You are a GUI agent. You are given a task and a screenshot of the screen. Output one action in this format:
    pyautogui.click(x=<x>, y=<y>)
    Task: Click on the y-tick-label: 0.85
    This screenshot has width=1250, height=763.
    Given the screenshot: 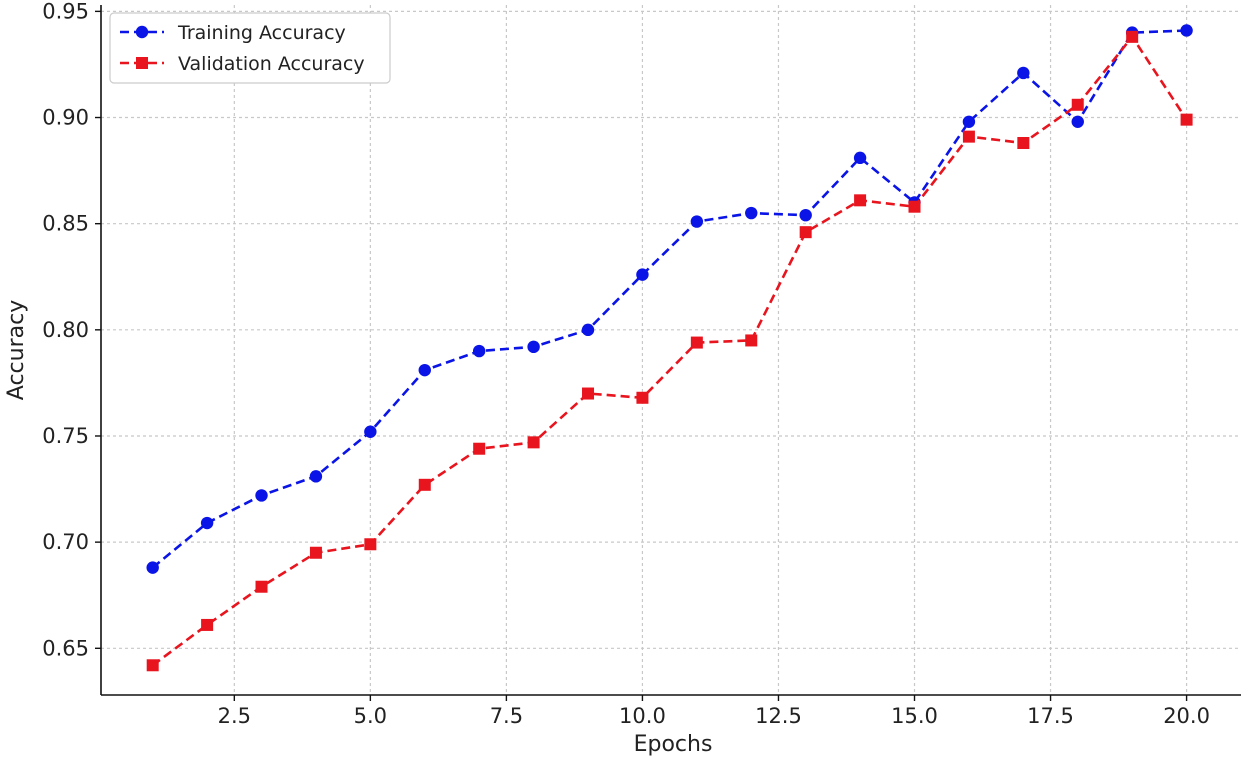 What is the action you would take?
    pyautogui.click(x=65, y=224)
    